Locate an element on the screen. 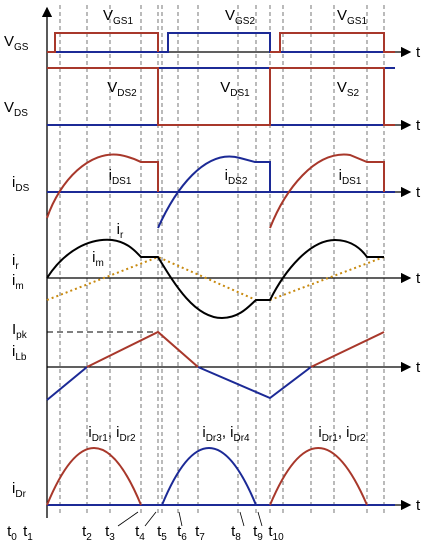  subscript: Dr3 is located at coordinates (214, 438).